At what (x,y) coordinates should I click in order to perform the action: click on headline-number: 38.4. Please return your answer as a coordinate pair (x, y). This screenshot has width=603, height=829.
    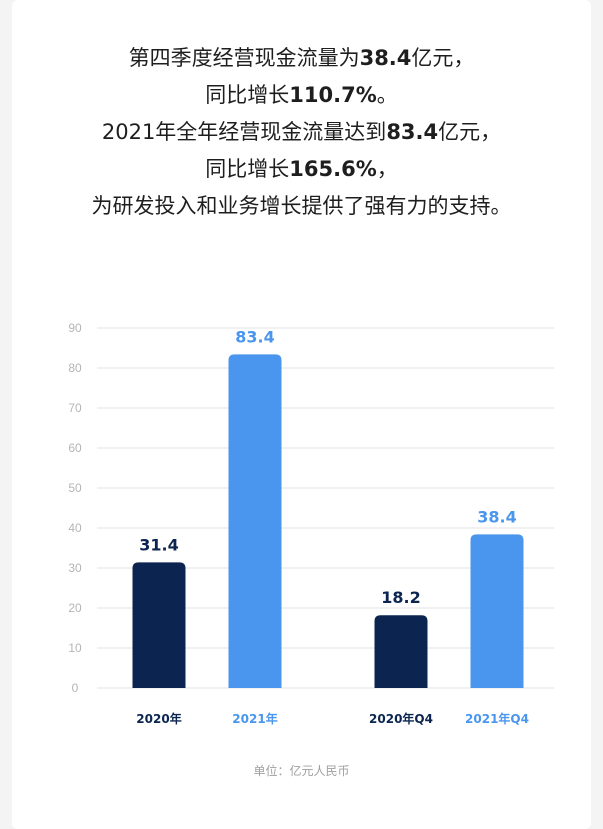
    Looking at the image, I should click on (385, 58).